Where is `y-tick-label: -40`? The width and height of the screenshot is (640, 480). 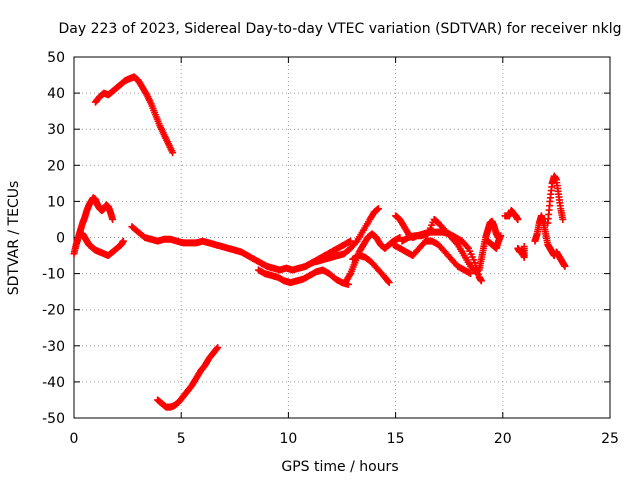 y-tick-label: -40 is located at coordinates (53, 383).